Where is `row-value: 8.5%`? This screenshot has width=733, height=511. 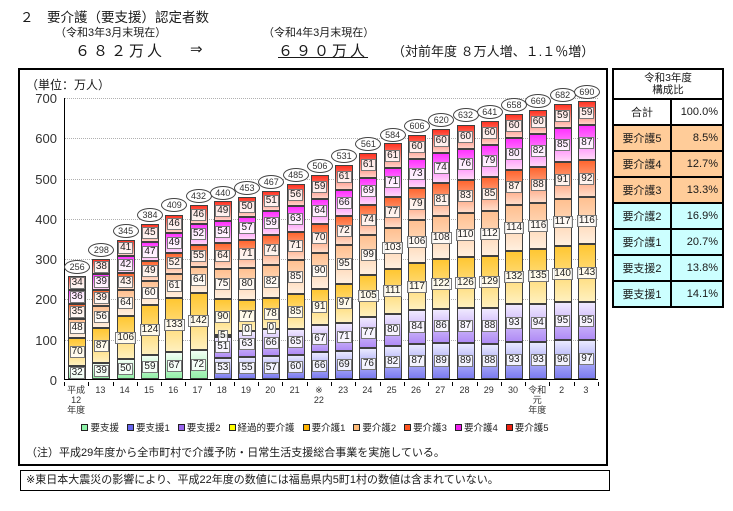 row-value: 8.5% is located at coordinates (697, 138).